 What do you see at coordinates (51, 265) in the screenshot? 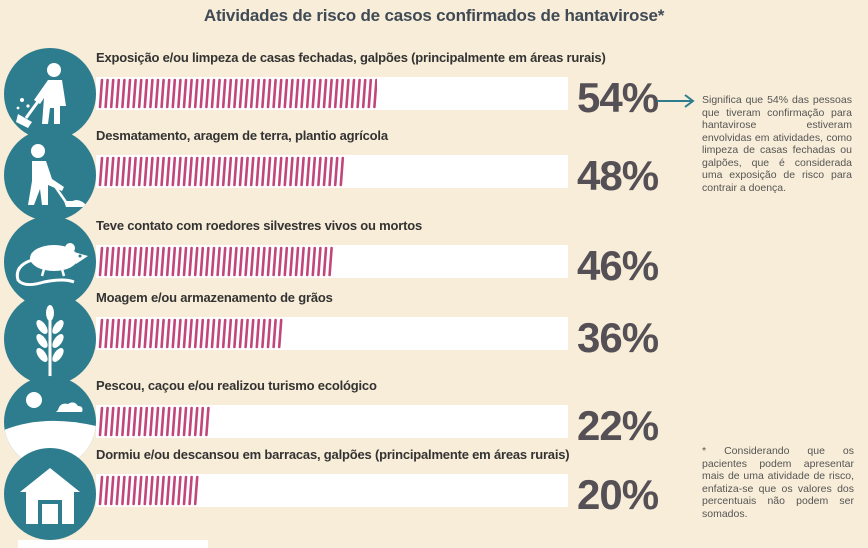
I see `rodent-icon` at bounding box center [51, 265].